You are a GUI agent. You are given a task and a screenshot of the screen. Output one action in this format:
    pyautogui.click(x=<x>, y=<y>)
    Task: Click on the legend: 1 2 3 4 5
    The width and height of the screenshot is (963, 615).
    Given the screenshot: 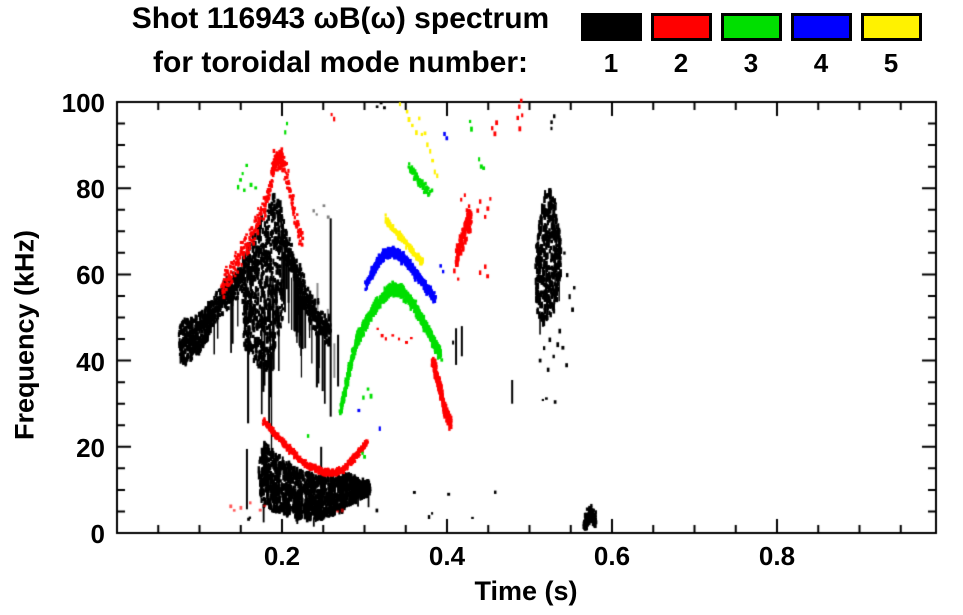 What is the action you would take?
    pyautogui.click(x=751, y=44)
    